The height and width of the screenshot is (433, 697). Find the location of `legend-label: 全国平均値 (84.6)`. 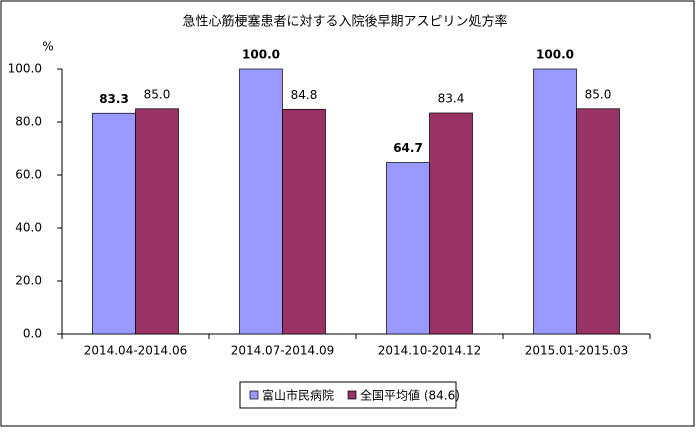

legend-label: 全国平均値 (84.6) is located at coordinates (410, 395).